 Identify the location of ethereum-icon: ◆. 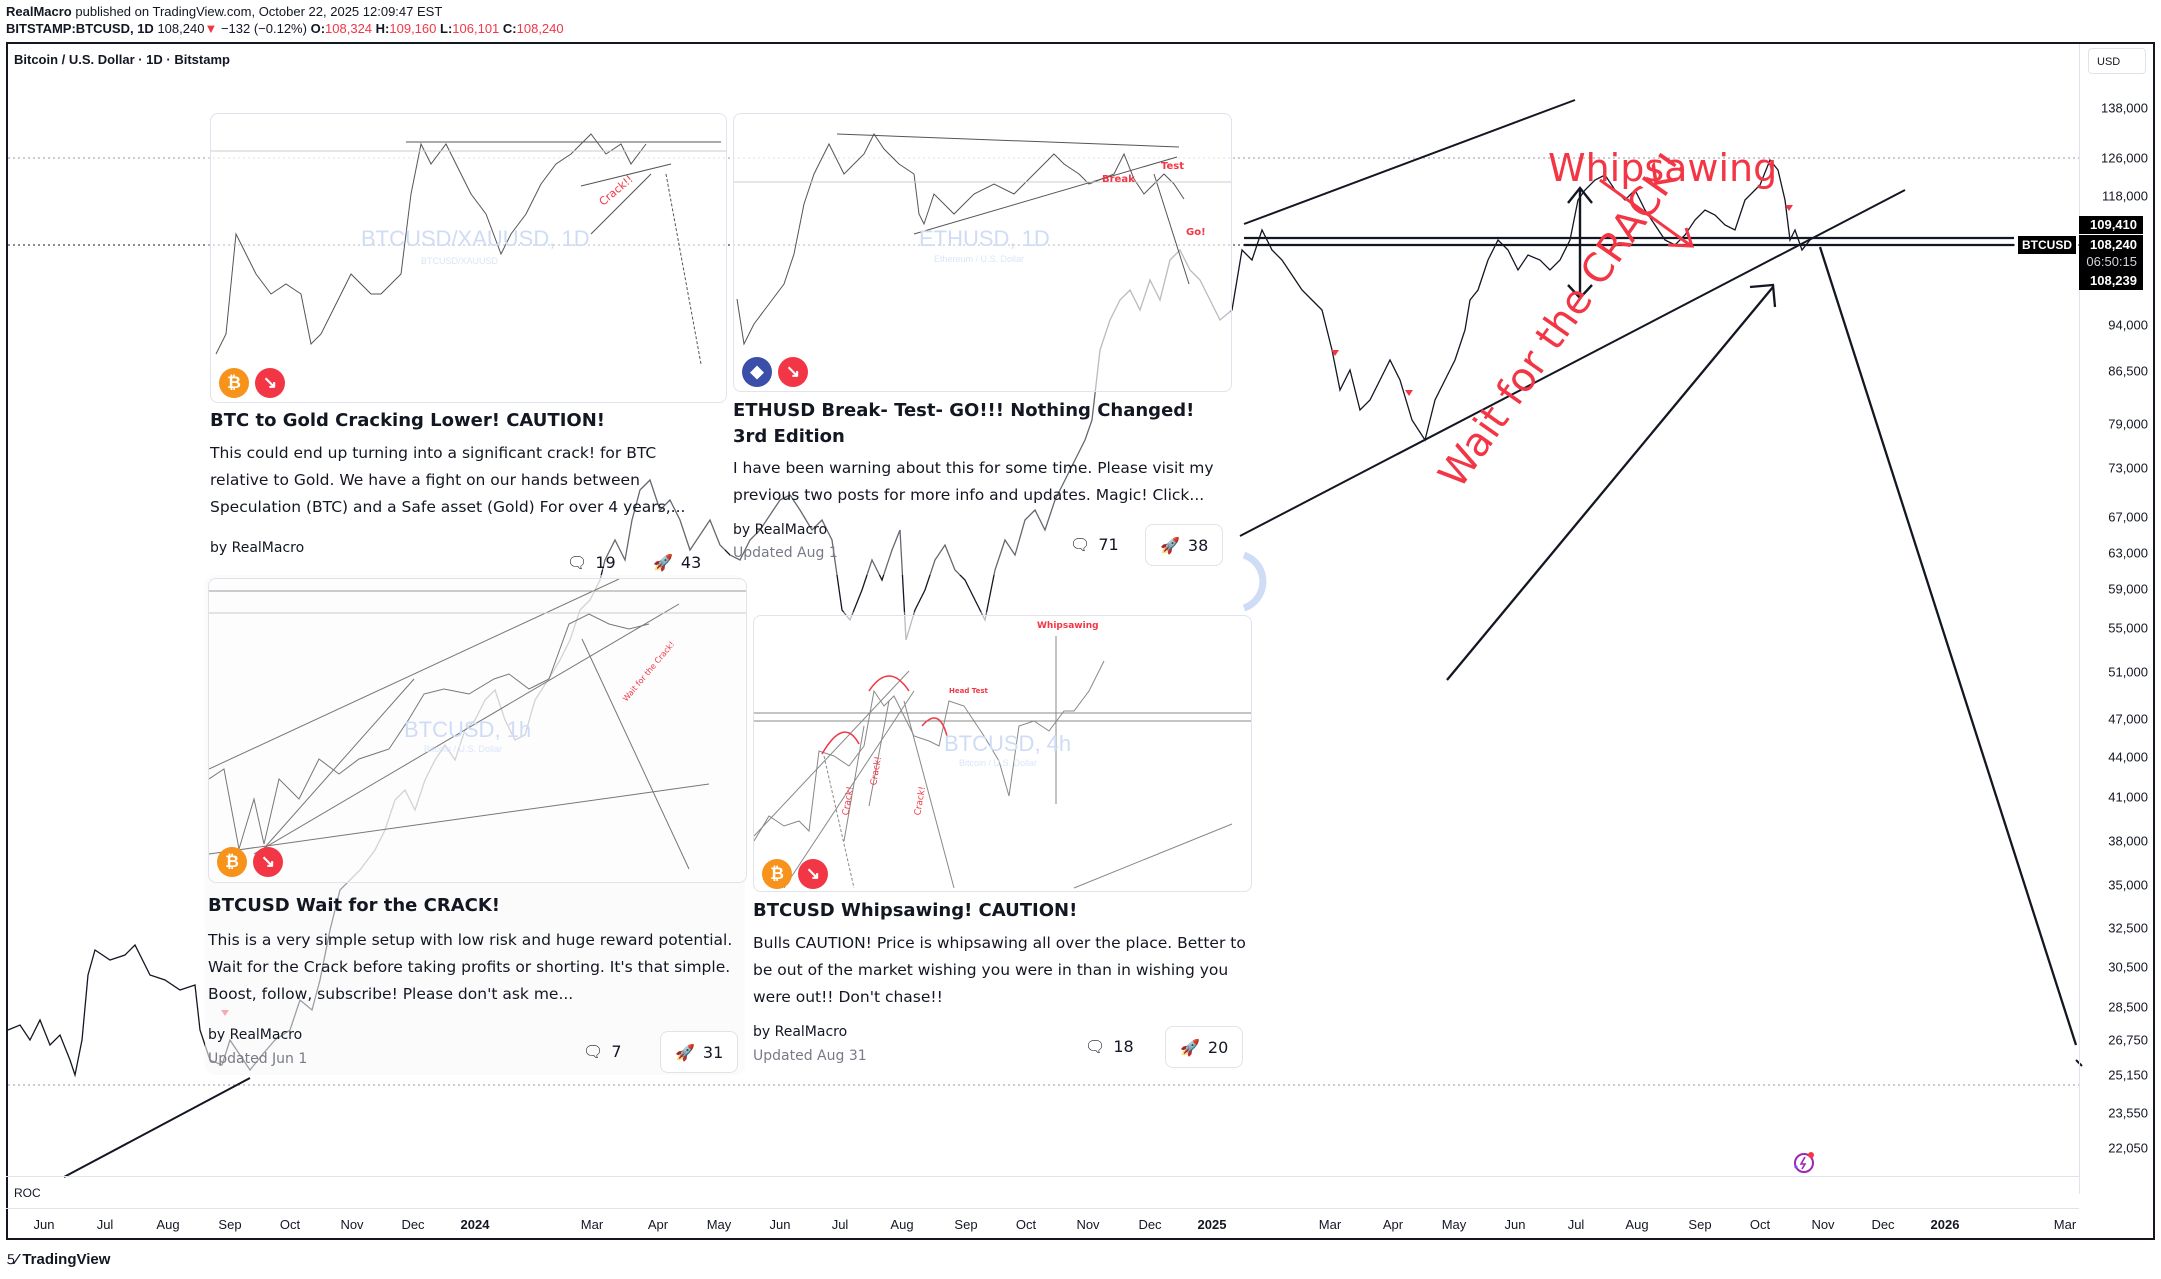
(757, 372).